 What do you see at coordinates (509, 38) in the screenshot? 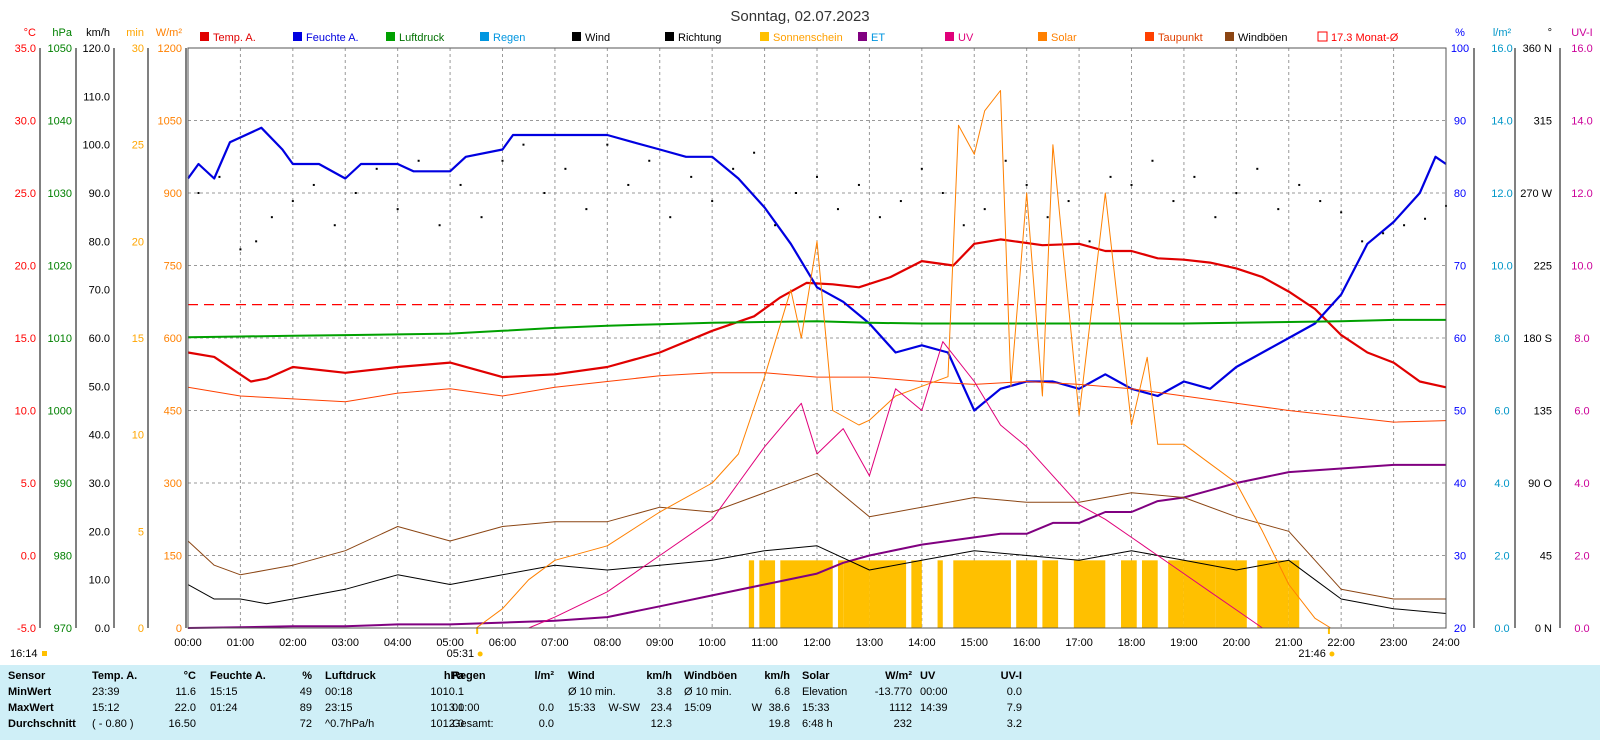
I see `legend-label: Regen` at bounding box center [509, 38].